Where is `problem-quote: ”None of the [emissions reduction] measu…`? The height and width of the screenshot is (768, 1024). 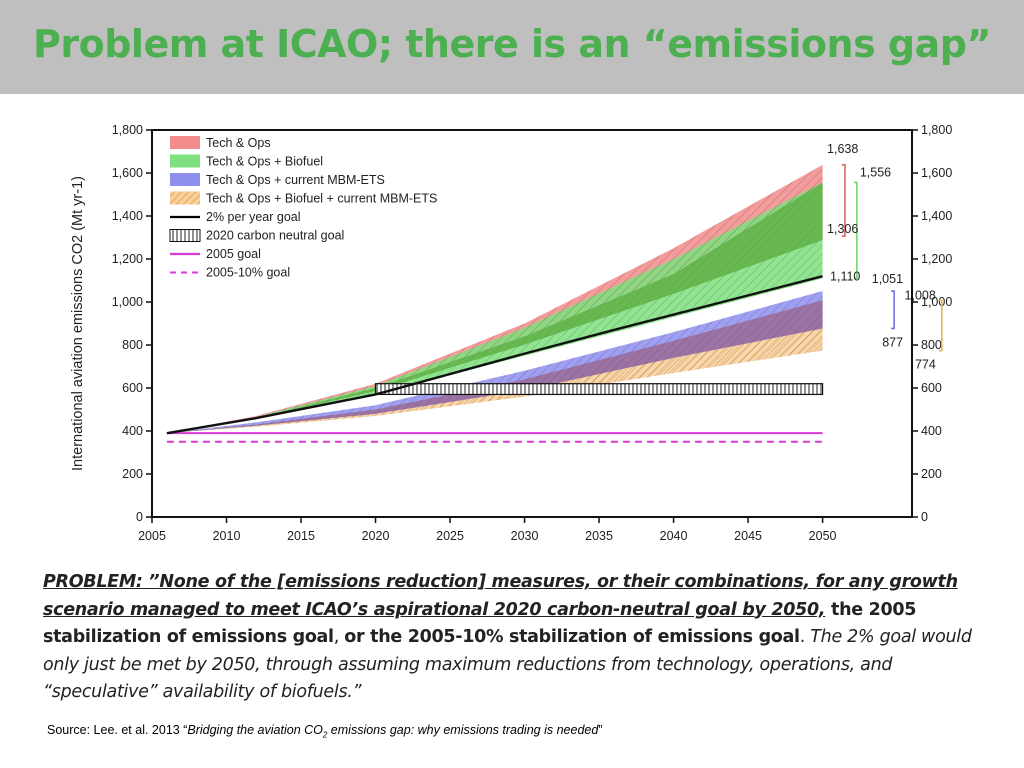
problem-quote: ”None of the [emissions reduction] measu… is located at coordinates (500, 596).